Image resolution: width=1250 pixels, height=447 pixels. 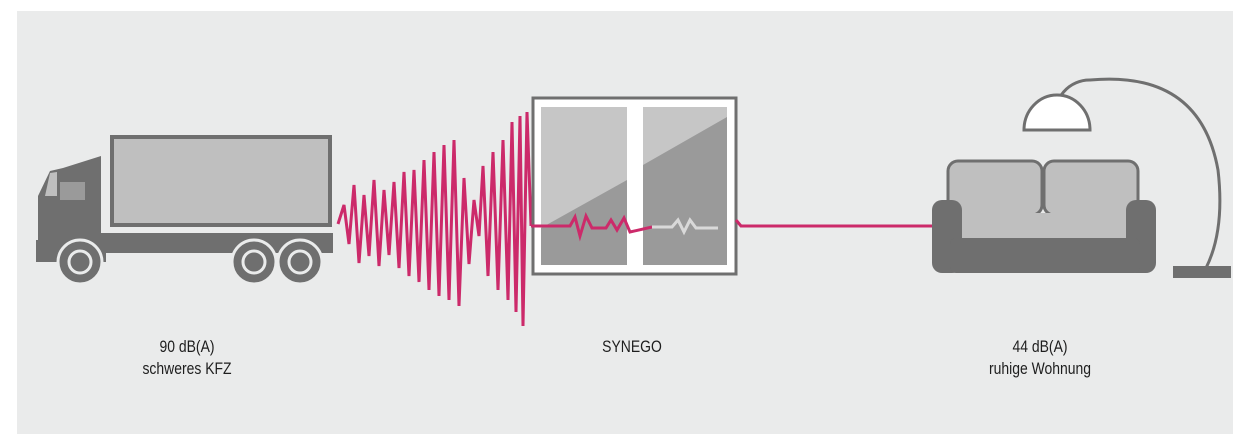 I want to click on floor-lamp-icon, so click(x=1126, y=177).